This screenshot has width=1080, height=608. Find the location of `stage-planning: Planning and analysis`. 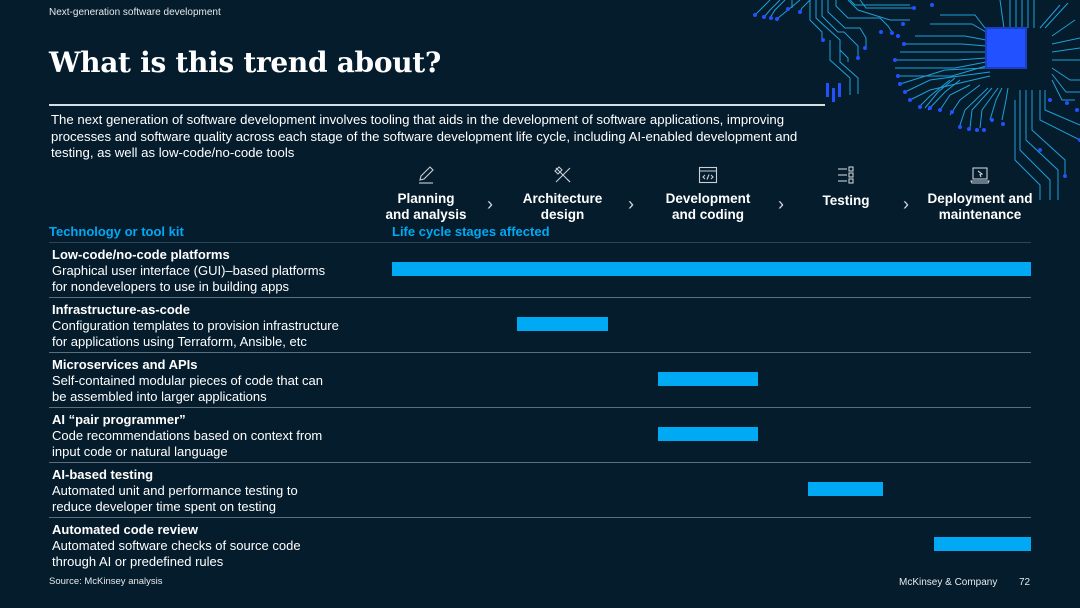

stage-planning: Planning and analysis is located at coordinates (426, 194).